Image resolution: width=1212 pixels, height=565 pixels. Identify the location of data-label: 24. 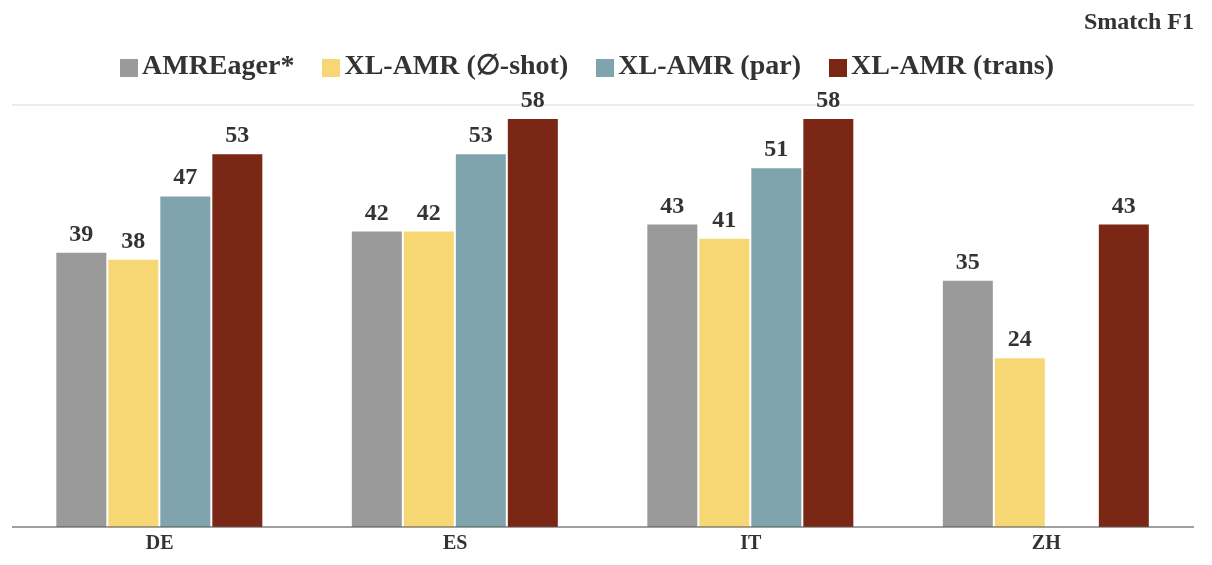
(1019, 338).